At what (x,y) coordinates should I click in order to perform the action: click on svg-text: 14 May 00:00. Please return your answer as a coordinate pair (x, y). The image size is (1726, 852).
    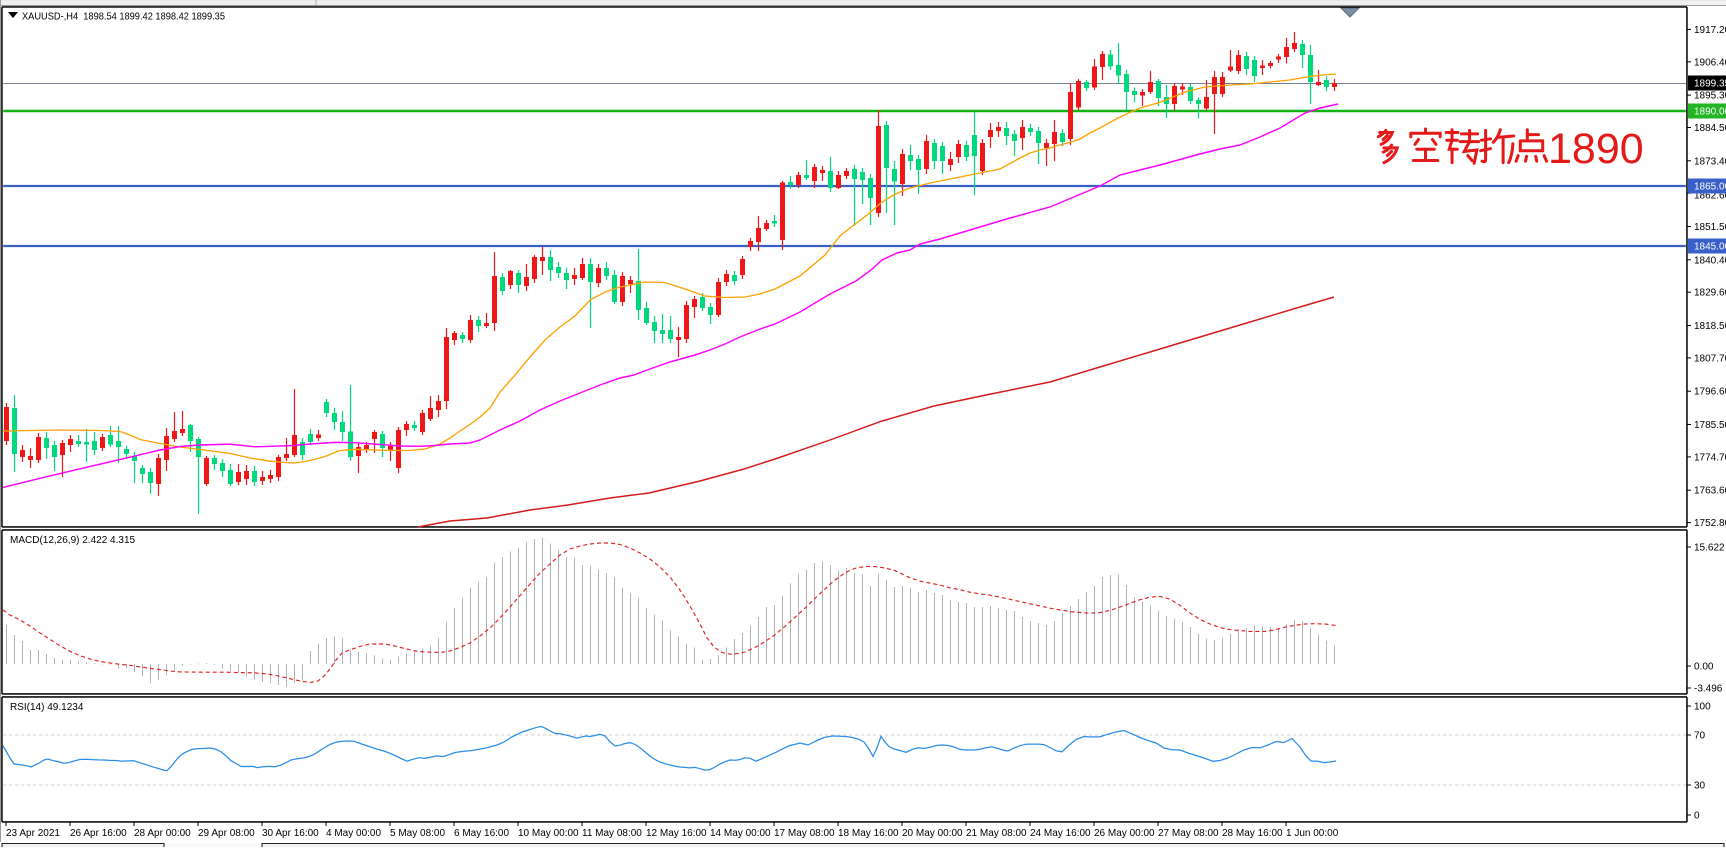
    Looking at the image, I should click on (740, 833).